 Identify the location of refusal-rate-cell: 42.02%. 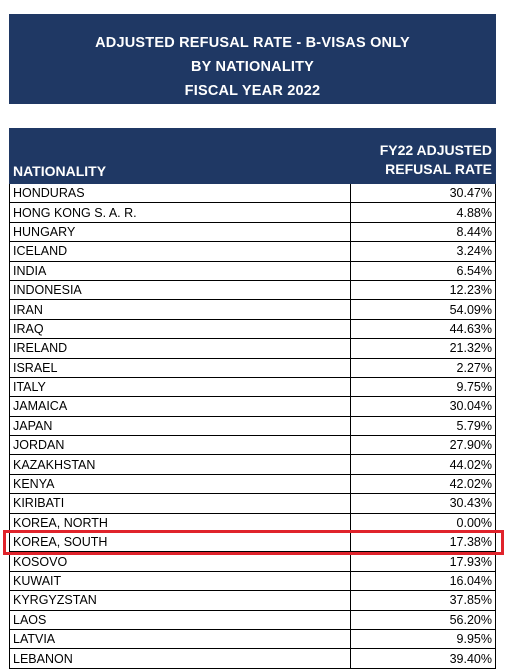
(423, 484).